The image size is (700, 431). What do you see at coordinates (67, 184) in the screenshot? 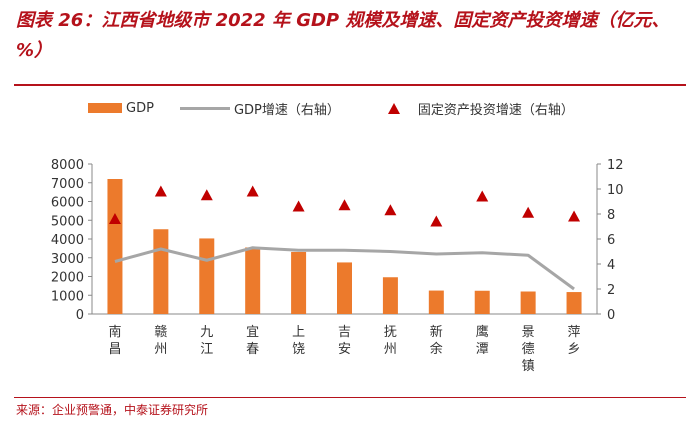
I see `y-left-tick-label: 7000` at bounding box center [67, 184].